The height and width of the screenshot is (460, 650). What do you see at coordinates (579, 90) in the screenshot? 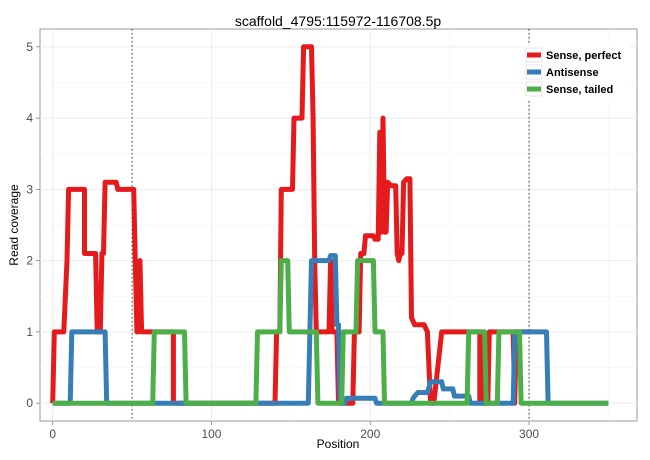
I see `legend-label: Sense, tailed` at bounding box center [579, 90].